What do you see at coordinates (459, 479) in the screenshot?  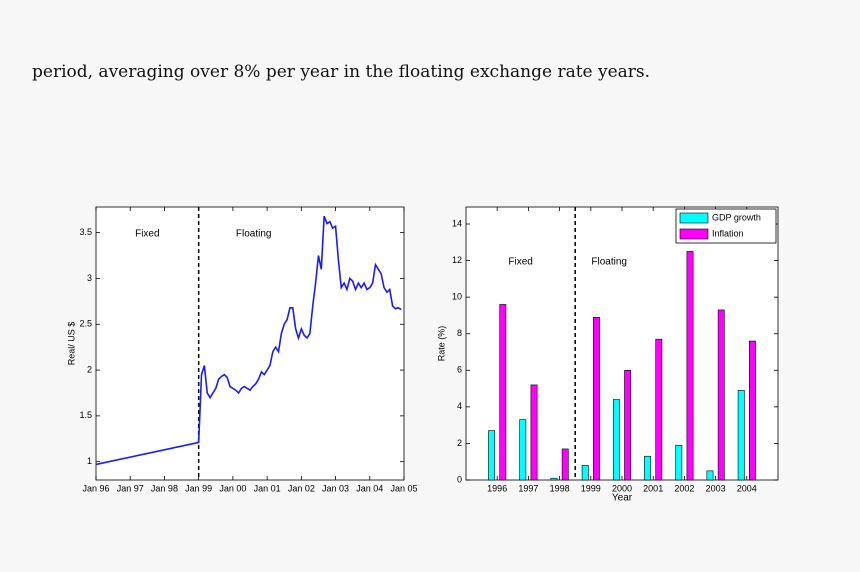 I see `y-tick-label: 0` at bounding box center [459, 479].